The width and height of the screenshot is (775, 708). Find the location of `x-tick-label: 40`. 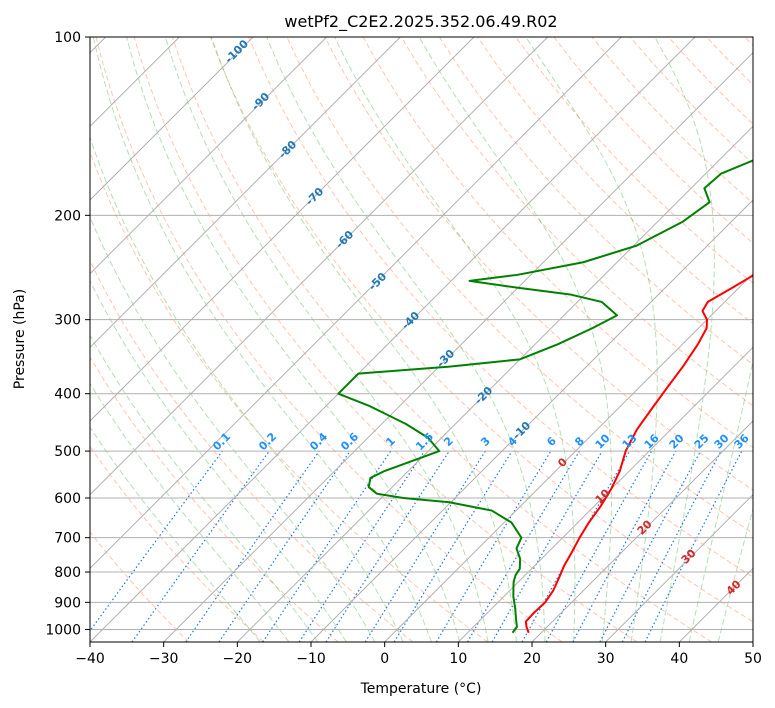

x-tick-label: 40 is located at coordinates (679, 659).